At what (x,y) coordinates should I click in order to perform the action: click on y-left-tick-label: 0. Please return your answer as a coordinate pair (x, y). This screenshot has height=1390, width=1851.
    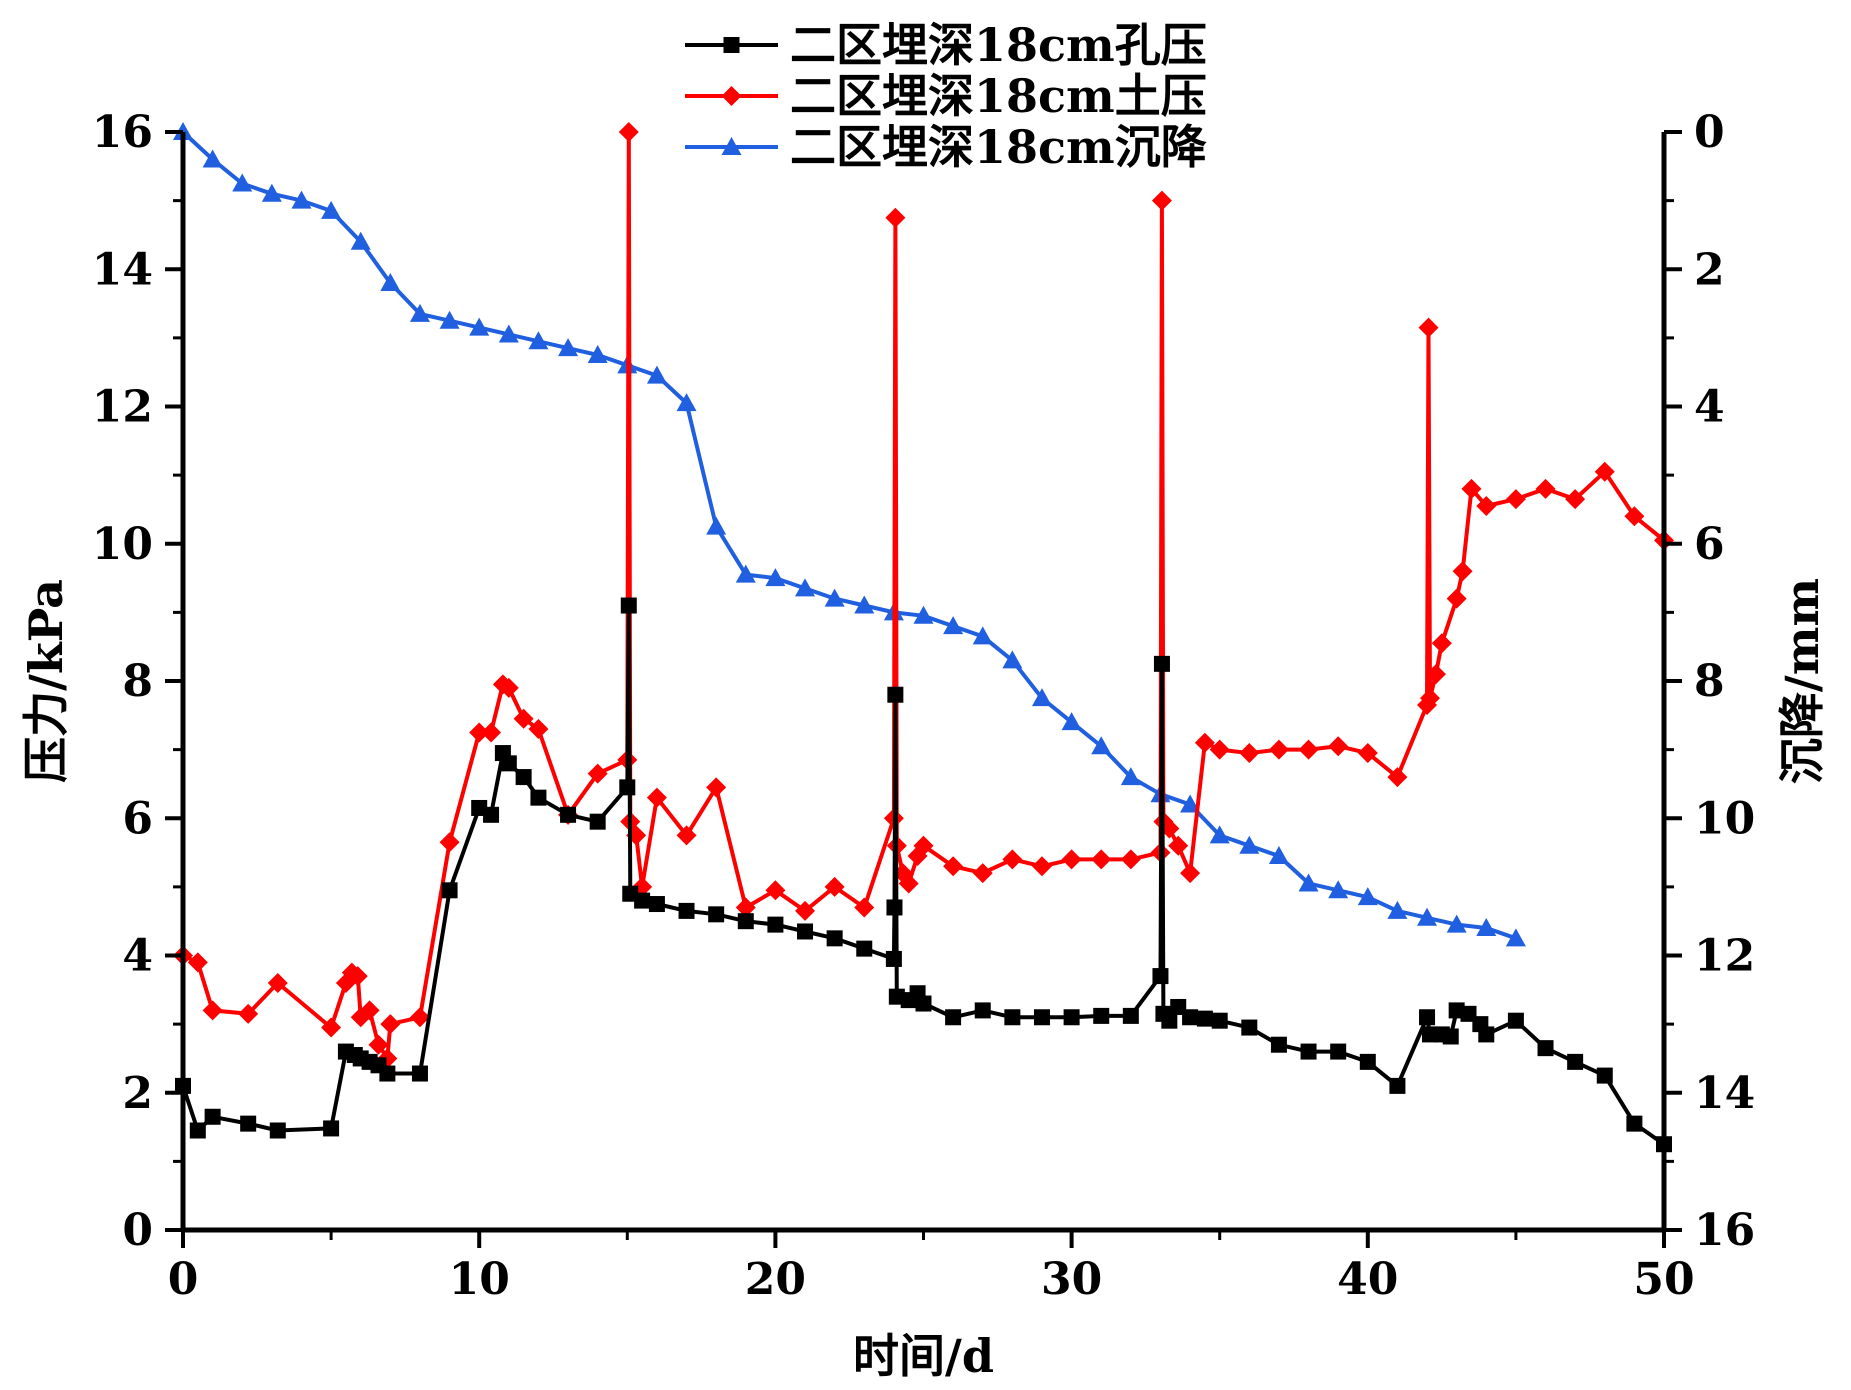
    Looking at the image, I should click on (137, 1230).